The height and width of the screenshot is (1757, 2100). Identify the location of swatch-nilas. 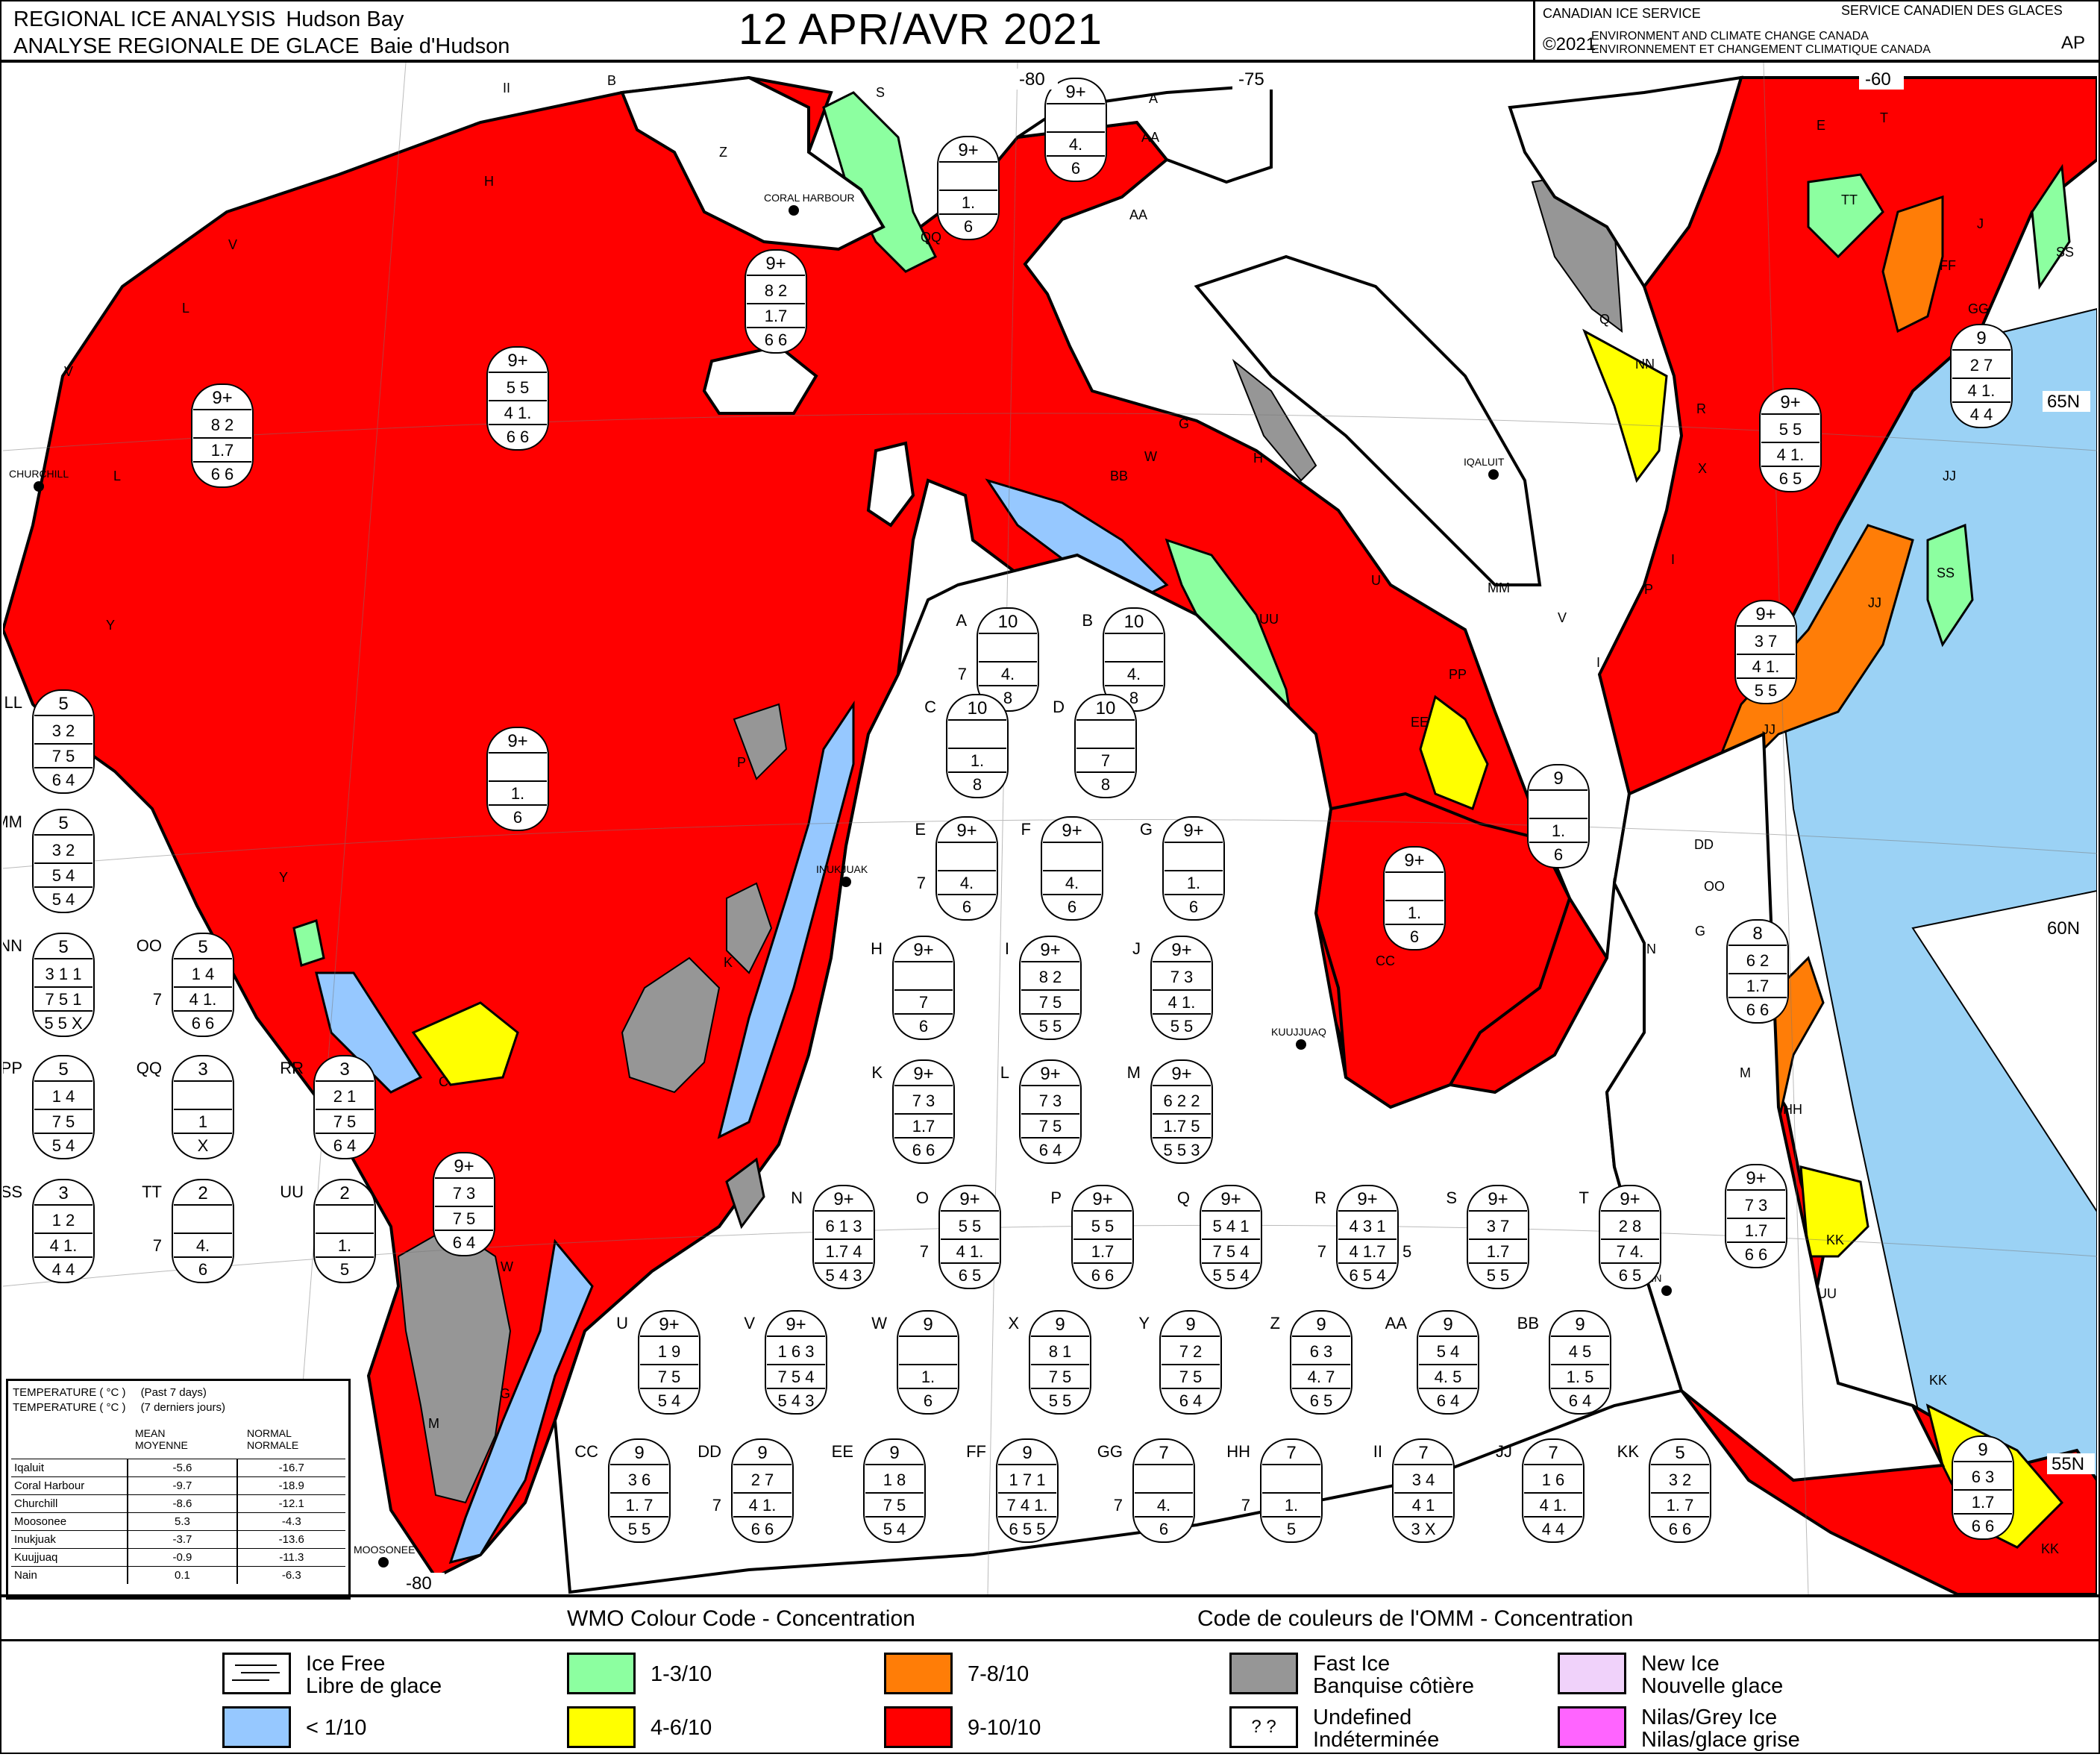
(1592, 1727).